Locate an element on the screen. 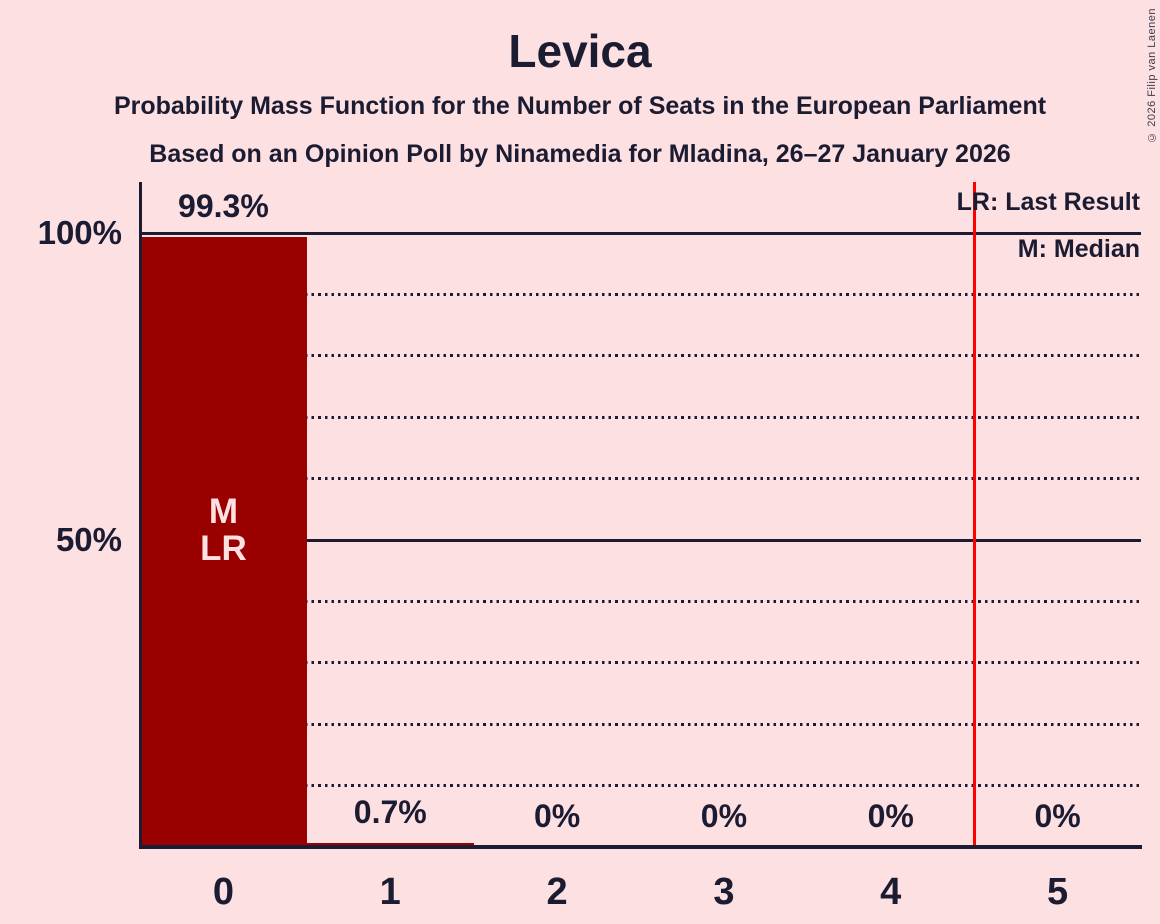 The width and height of the screenshot is (1160, 924). bar-value-label-4: 0% is located at coordinates (890, 816).